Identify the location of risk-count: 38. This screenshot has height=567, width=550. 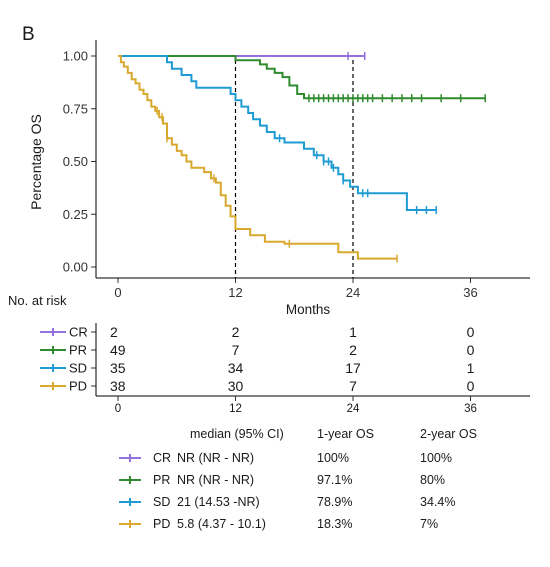
(118, 386).